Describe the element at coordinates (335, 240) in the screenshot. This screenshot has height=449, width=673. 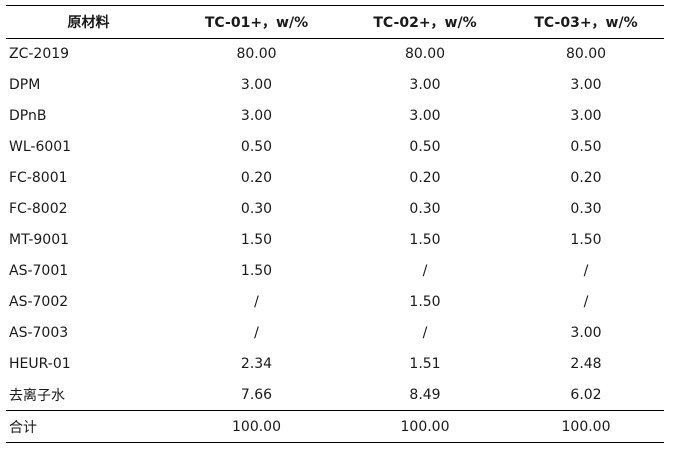
I see `table-row: MT-9001 1.50 1.50 1.50` at that location.